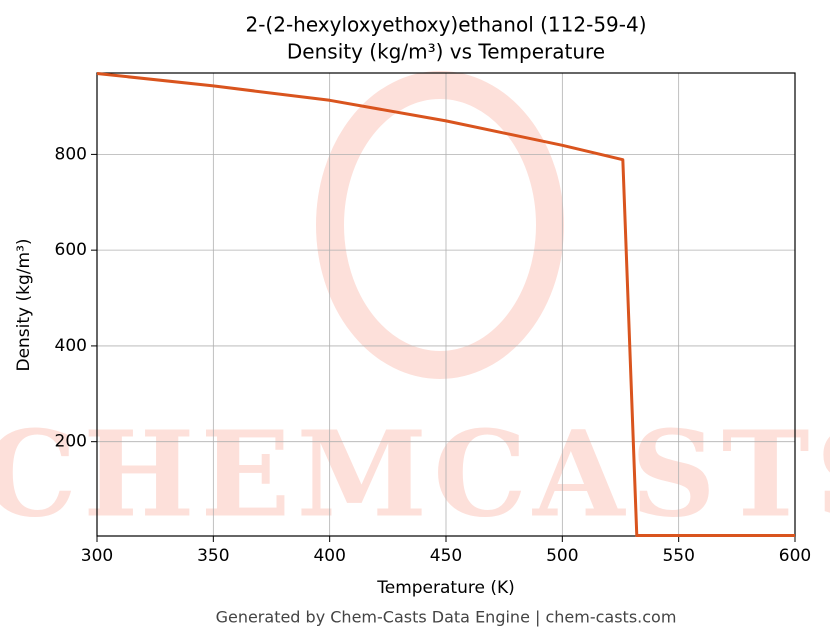 This screenshot has height=644, width=830. I want to click on x-tick-label: 550, so click(678, 556).